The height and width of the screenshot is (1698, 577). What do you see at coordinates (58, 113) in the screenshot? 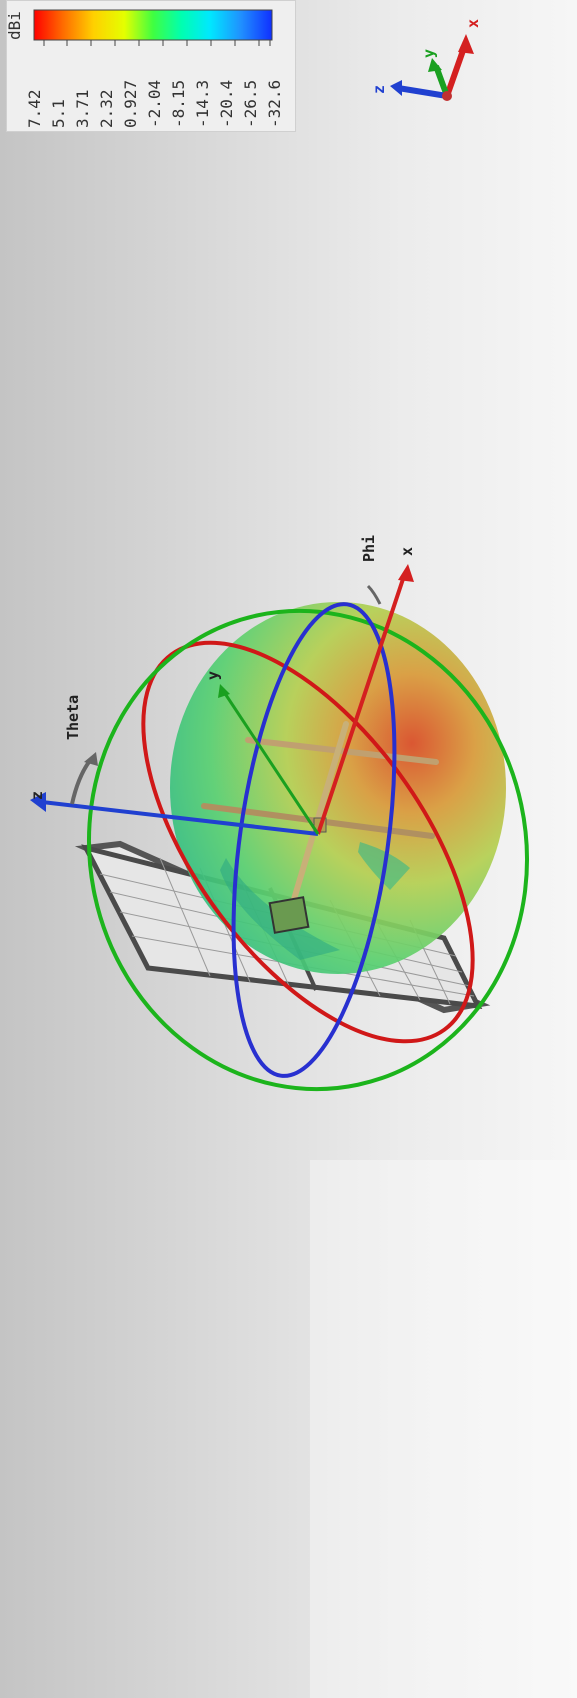
I see `legend-value: 5.1` at bounding box center [58, 113].